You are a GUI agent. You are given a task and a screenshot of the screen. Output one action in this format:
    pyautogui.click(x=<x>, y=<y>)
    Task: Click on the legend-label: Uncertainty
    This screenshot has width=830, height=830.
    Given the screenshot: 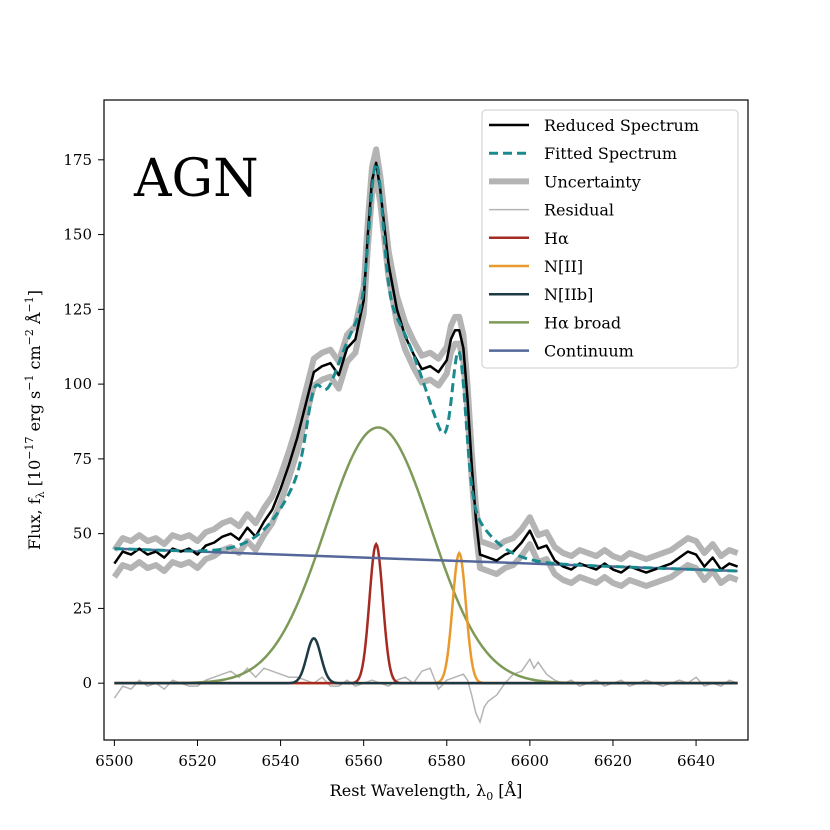 What is the action you would take?
    pyautogui.click(x=592, y=181)
    